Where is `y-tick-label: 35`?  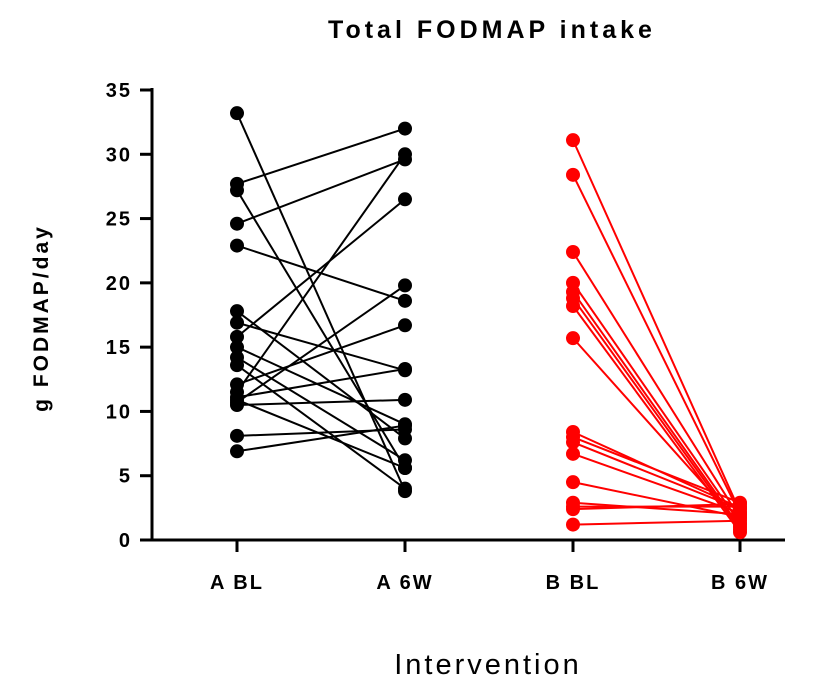
y-tick-label: 35 is located at coordinates (119, 91).